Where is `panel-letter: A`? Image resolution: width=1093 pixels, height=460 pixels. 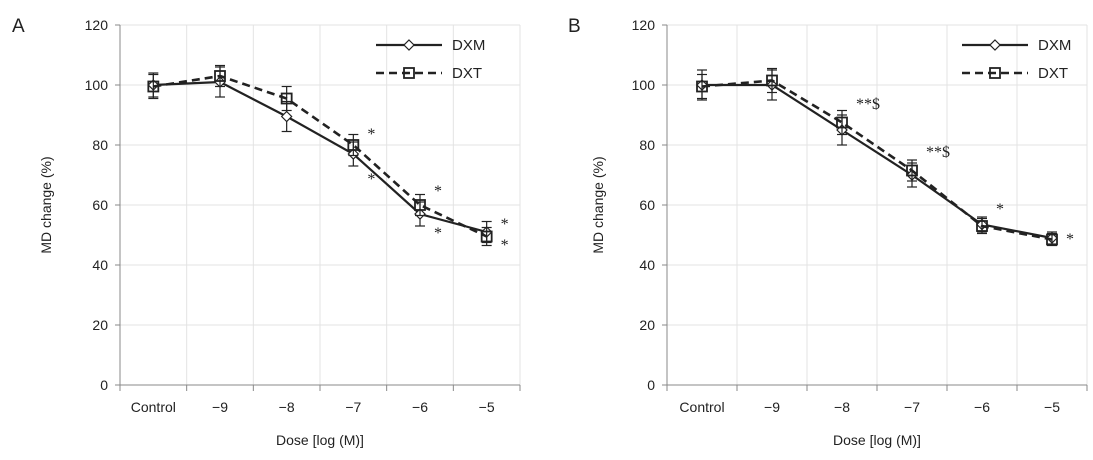
panel-letter: A is located at coordinates (18, 26).